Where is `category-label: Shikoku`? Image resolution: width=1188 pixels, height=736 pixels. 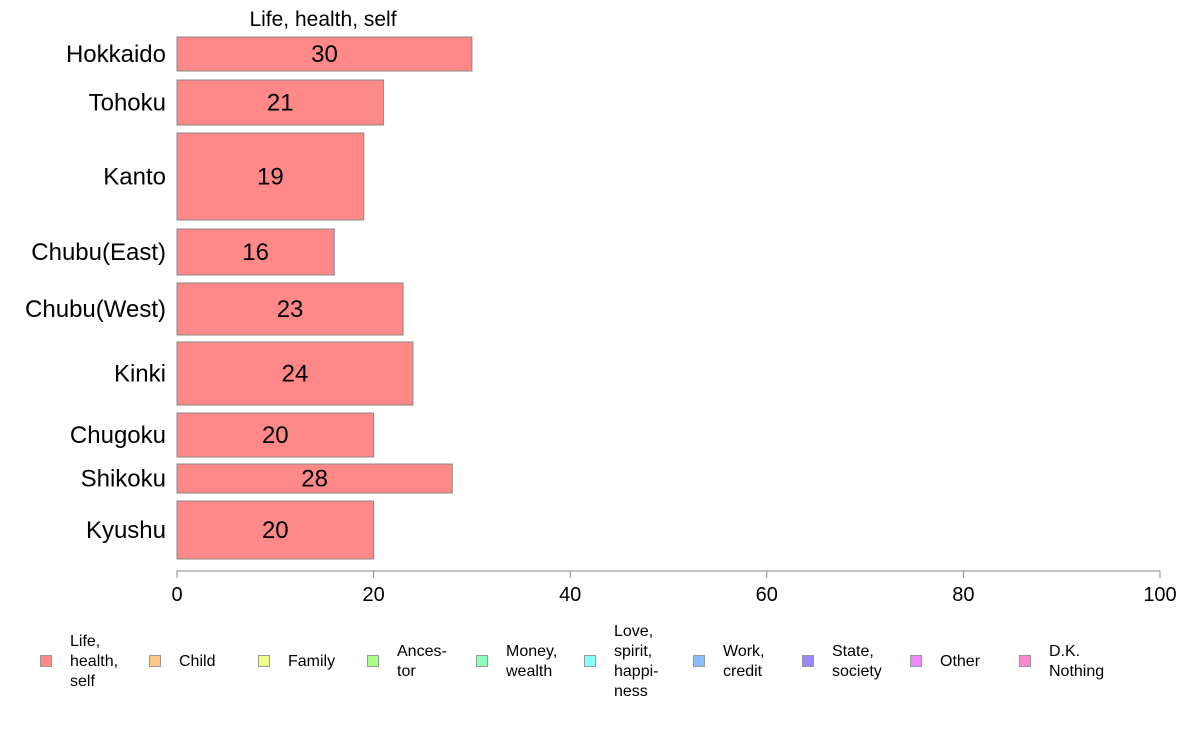 category-label: Shikoku is located at coordinates (123, 479).